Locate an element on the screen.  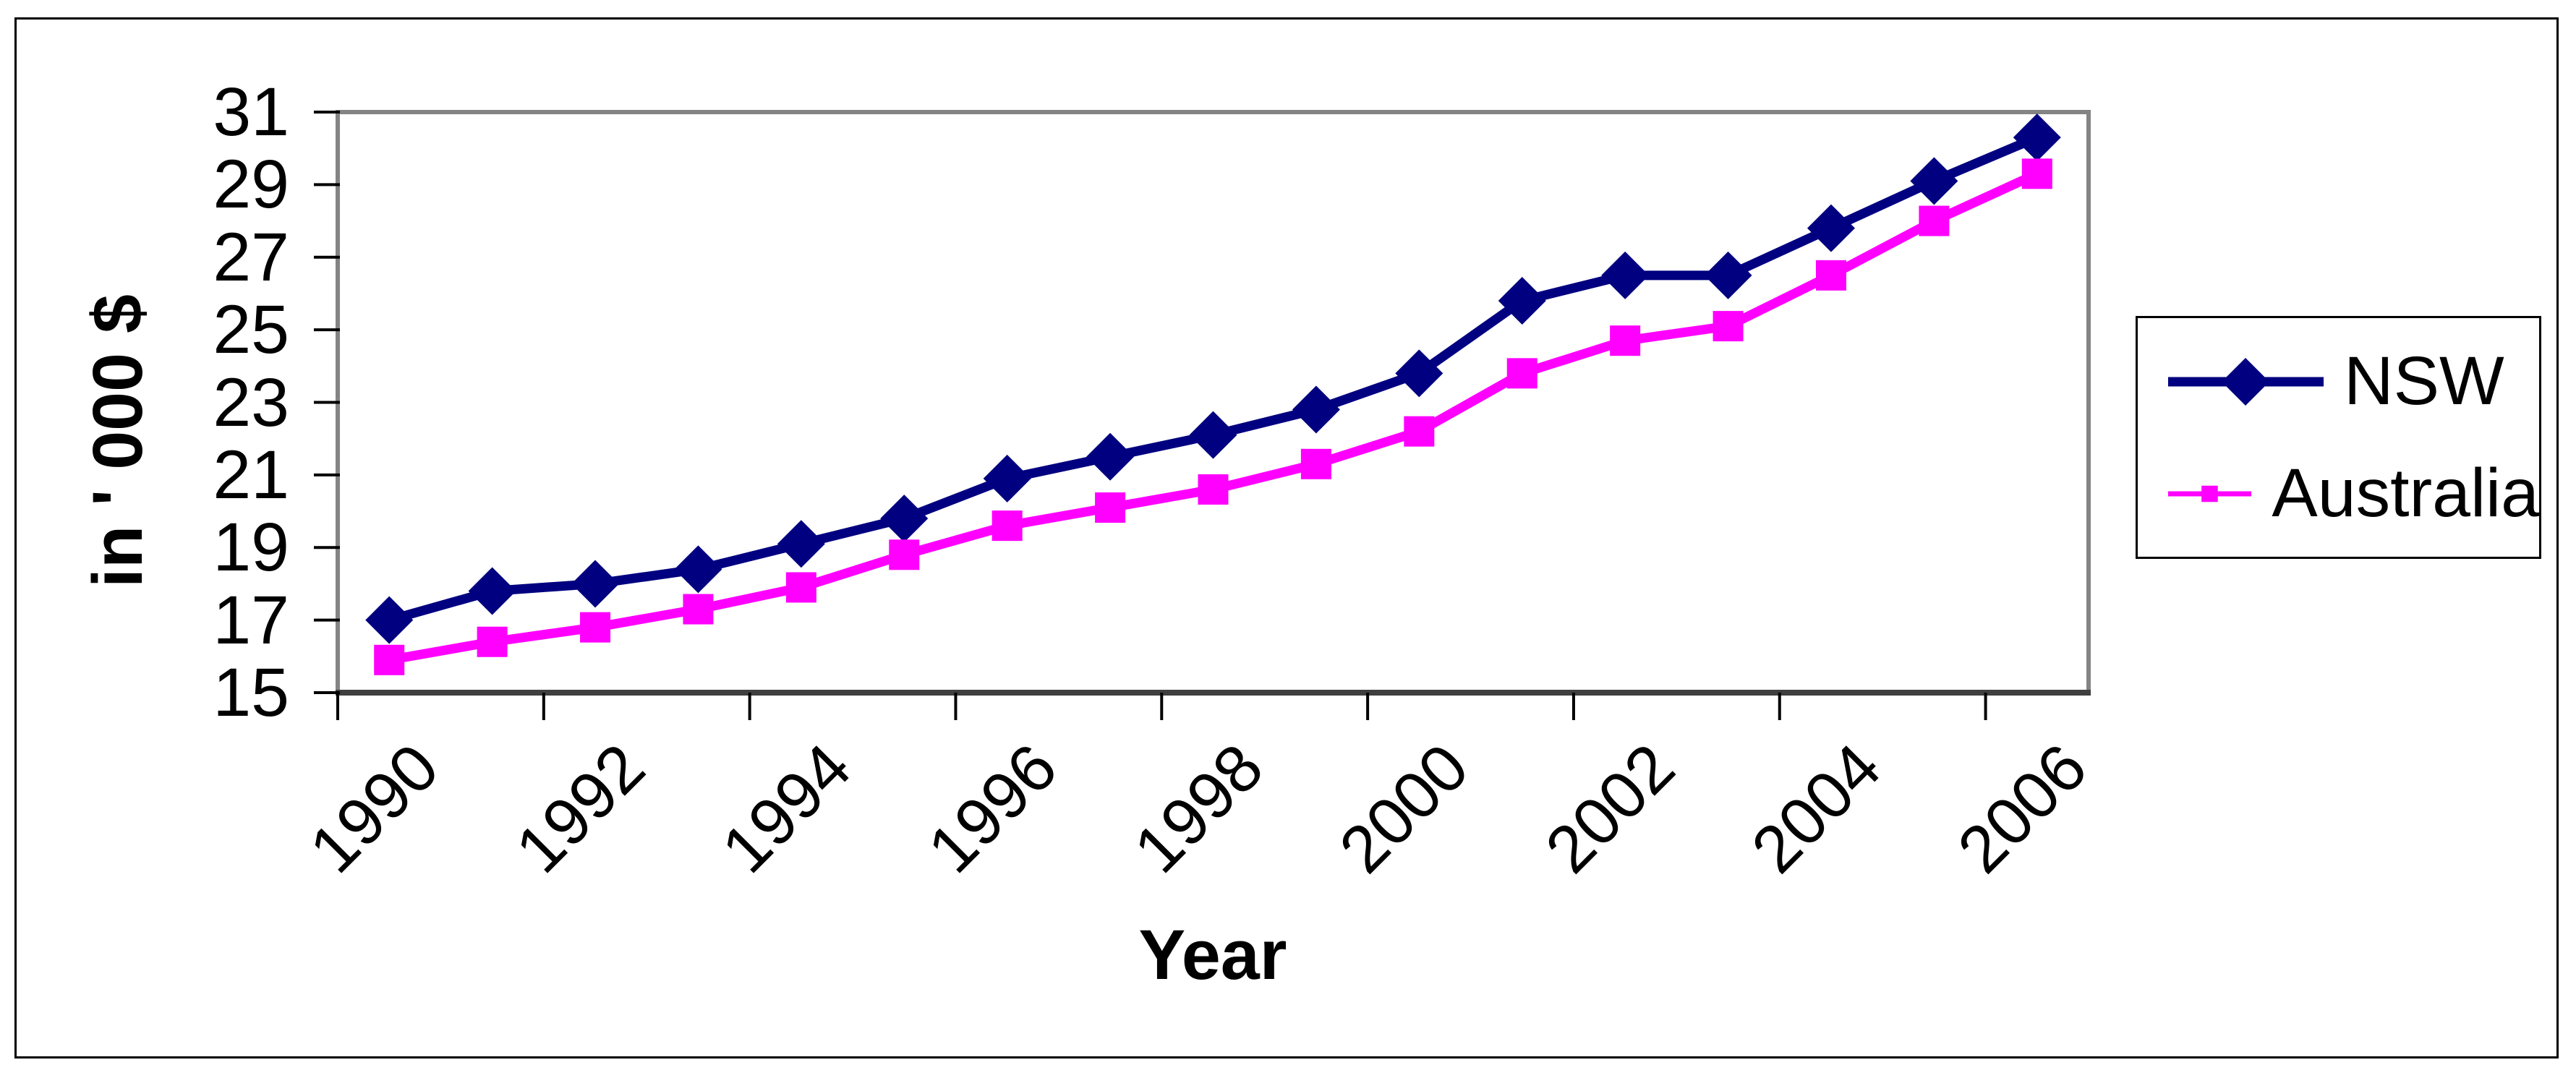
y-tick-label: 25 is located at coordinates (251, 330).